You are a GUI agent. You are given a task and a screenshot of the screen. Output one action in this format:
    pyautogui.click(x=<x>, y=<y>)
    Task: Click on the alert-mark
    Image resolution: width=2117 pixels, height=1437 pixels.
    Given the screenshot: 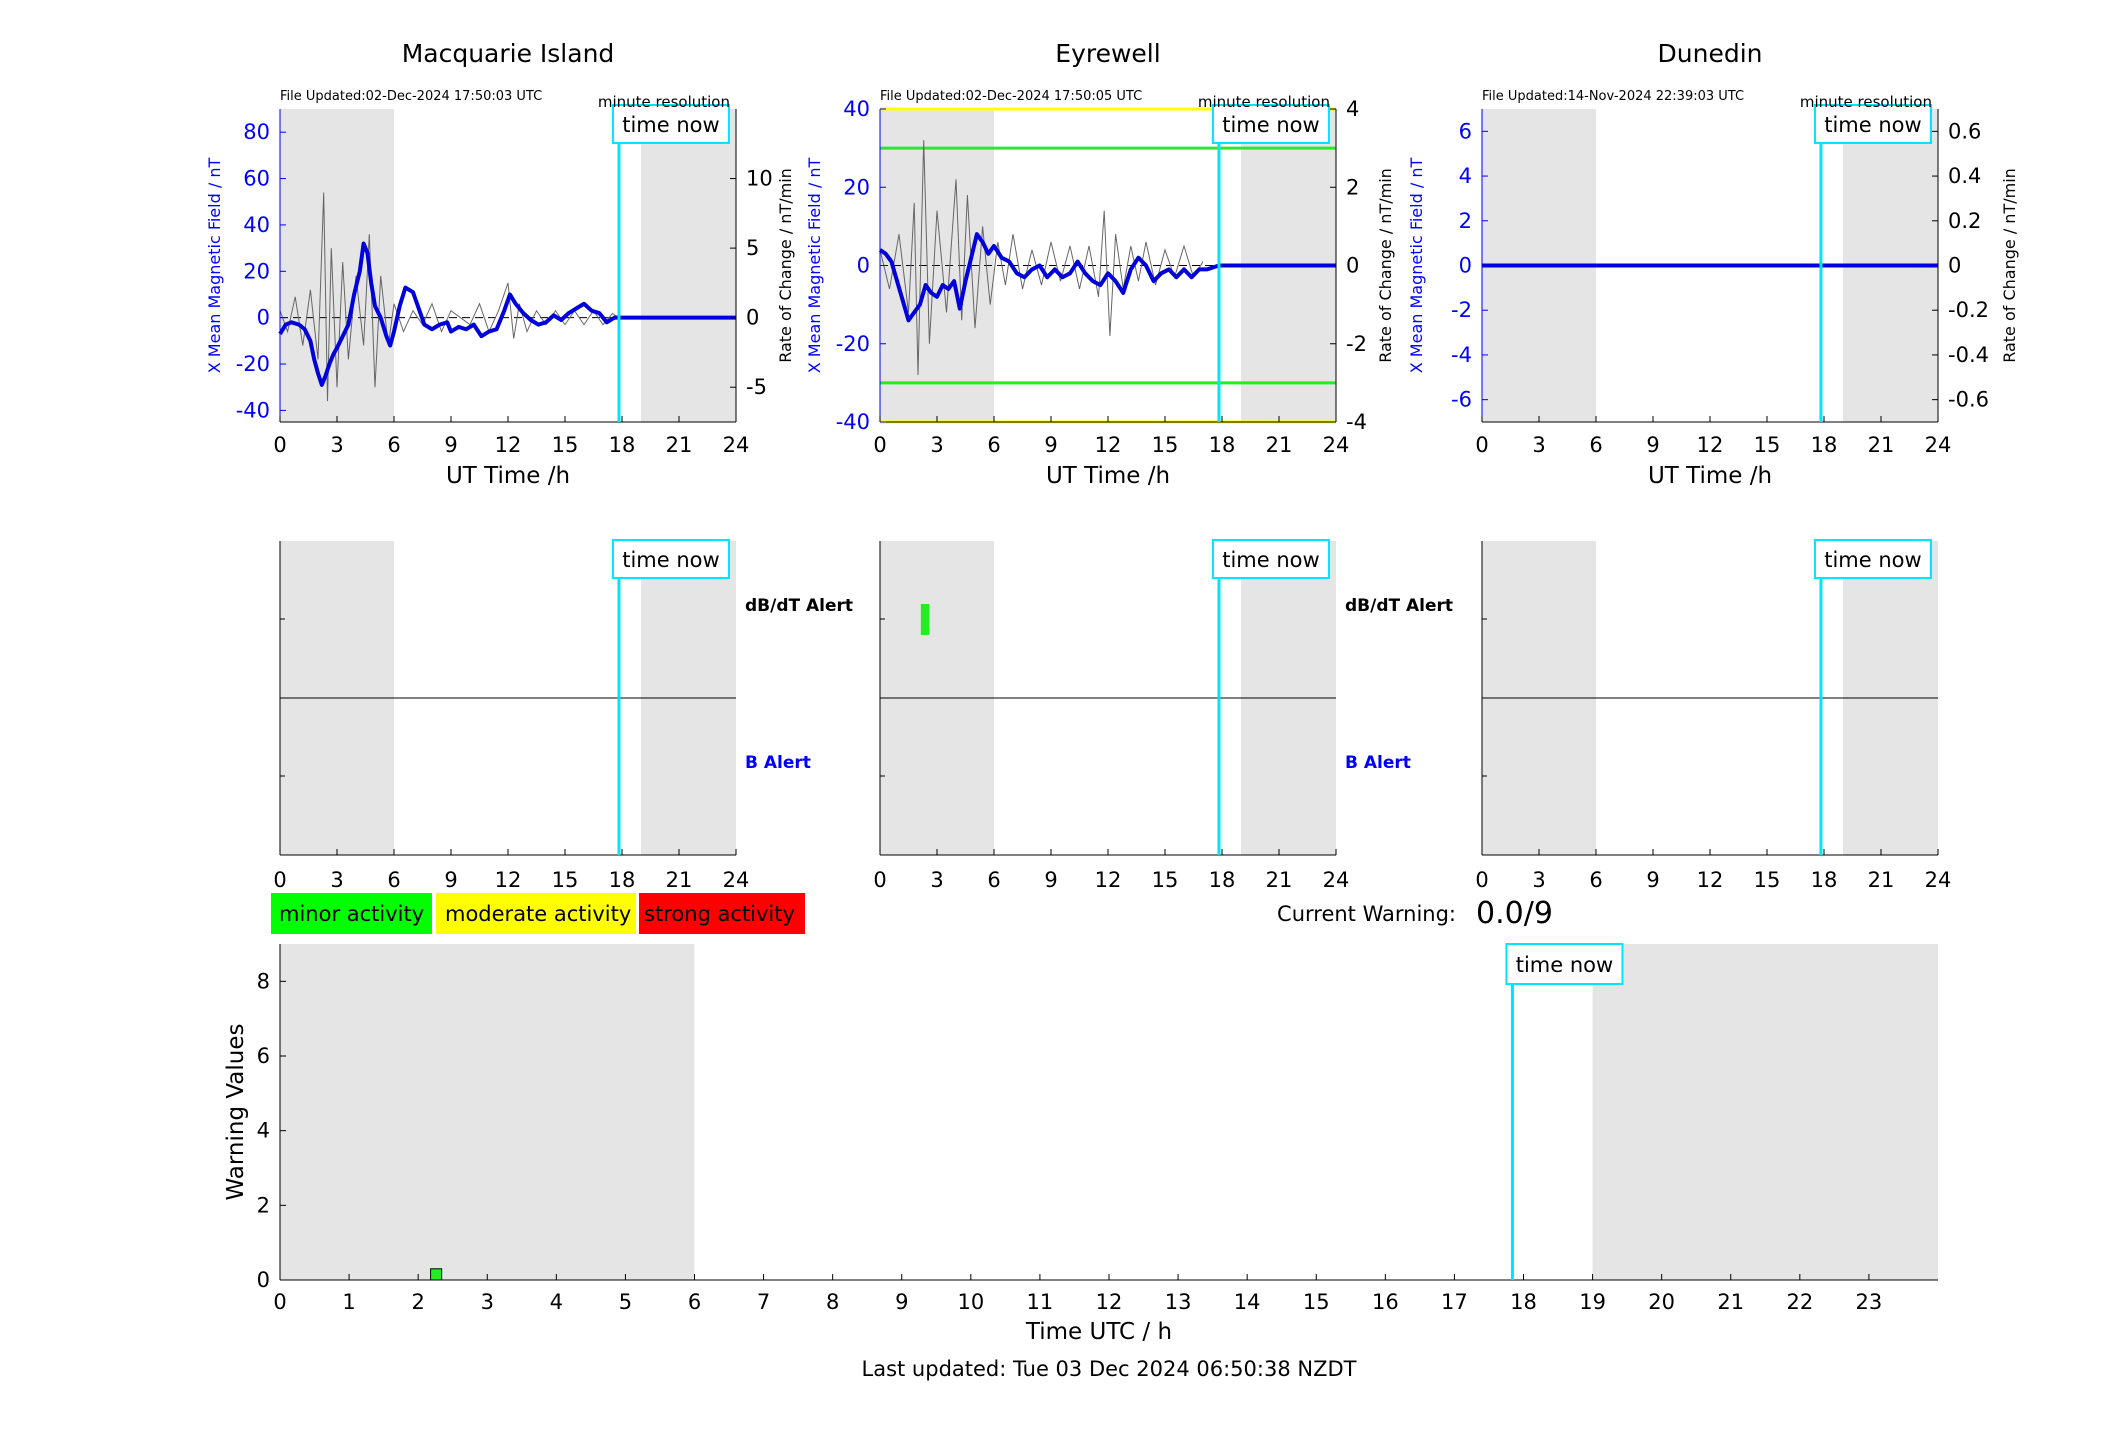 What is the action you would take?
    pyautogui.click(x=925, y=619)
    